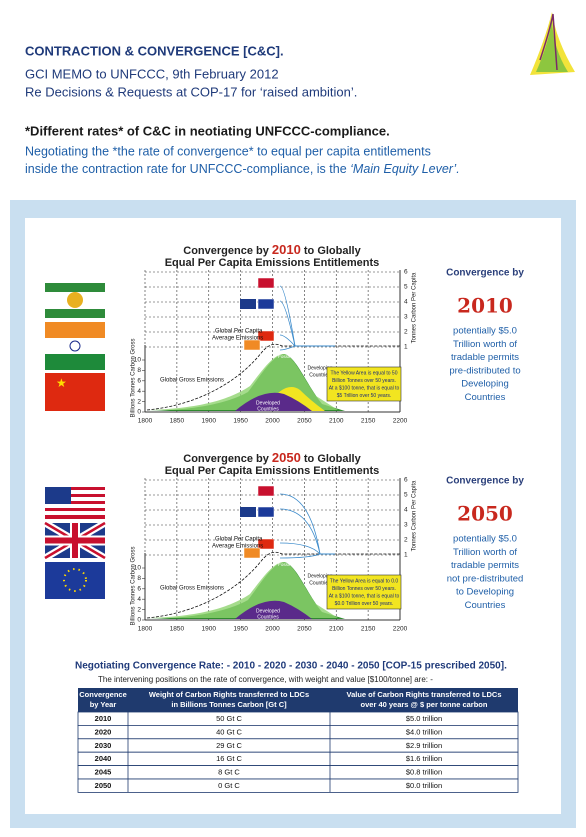 The height and width of the screenshot is (837, 586). Describe the element at coordinates (485, 273) in the screenshot. I see `side-heading: Convergence by` at that location.